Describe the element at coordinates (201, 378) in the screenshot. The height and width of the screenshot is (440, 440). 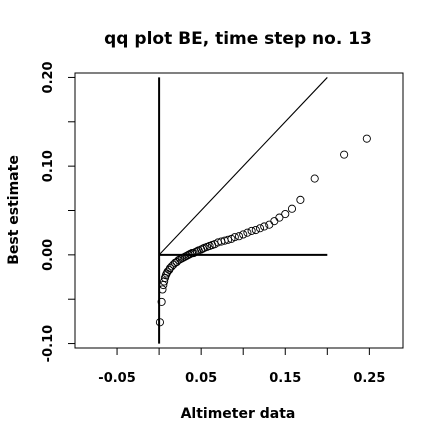
I see `x-tick-label: 0.05` at that location.